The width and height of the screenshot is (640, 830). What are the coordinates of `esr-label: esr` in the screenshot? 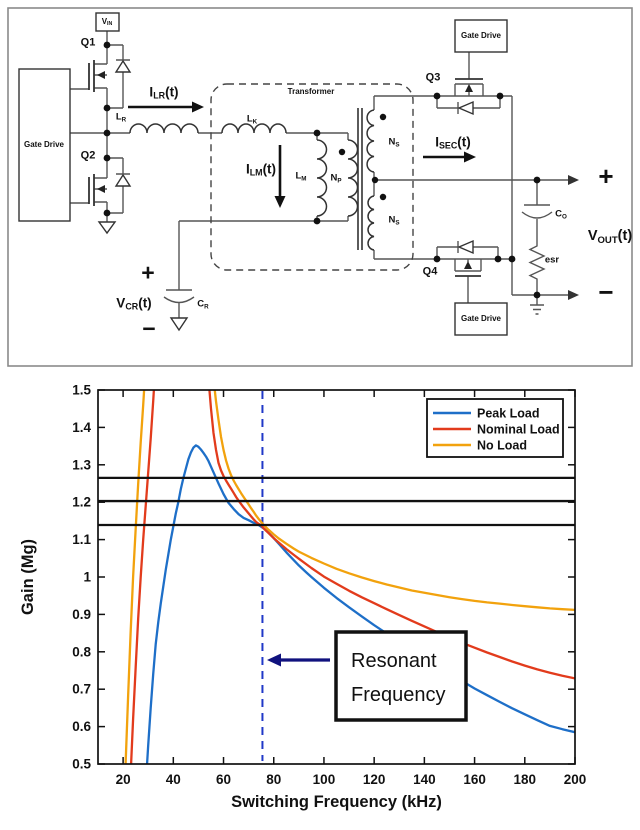 It's located at (552, 260).